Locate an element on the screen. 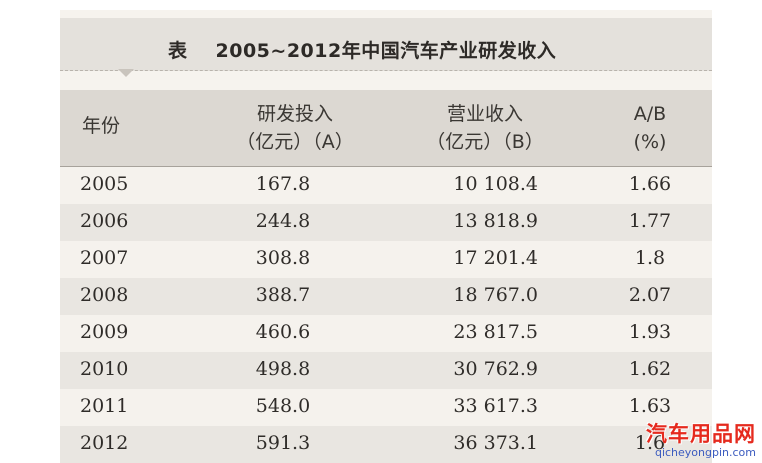  header-rev-line1: 营业收入 is located at coordinates (484, 114).